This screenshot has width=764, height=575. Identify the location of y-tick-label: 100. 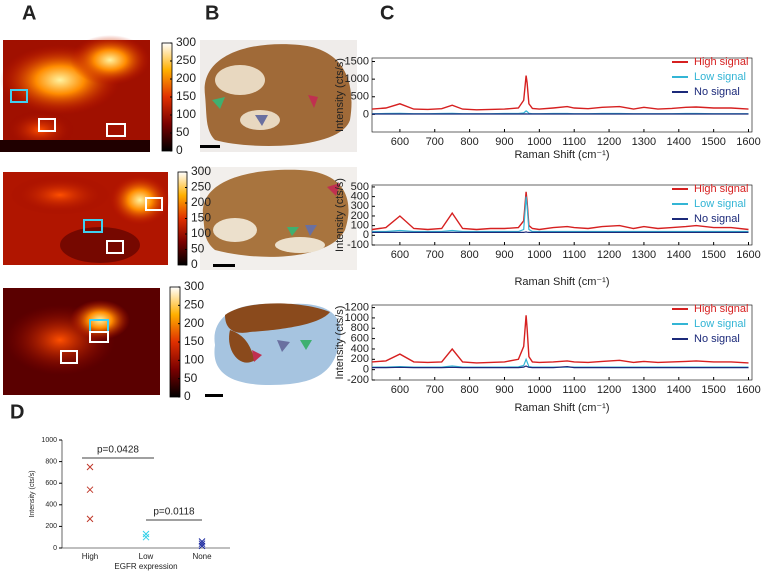
(360, 226).